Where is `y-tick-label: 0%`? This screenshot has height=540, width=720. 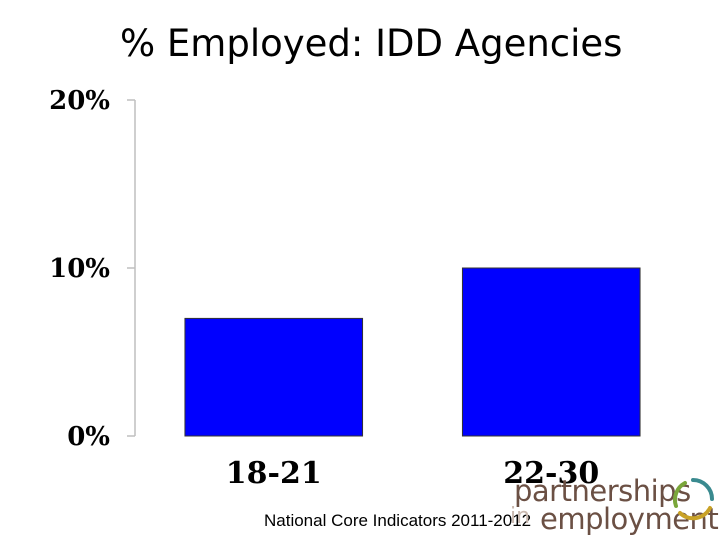
y-tick-label: 0% is located at coordinates (88, 437).